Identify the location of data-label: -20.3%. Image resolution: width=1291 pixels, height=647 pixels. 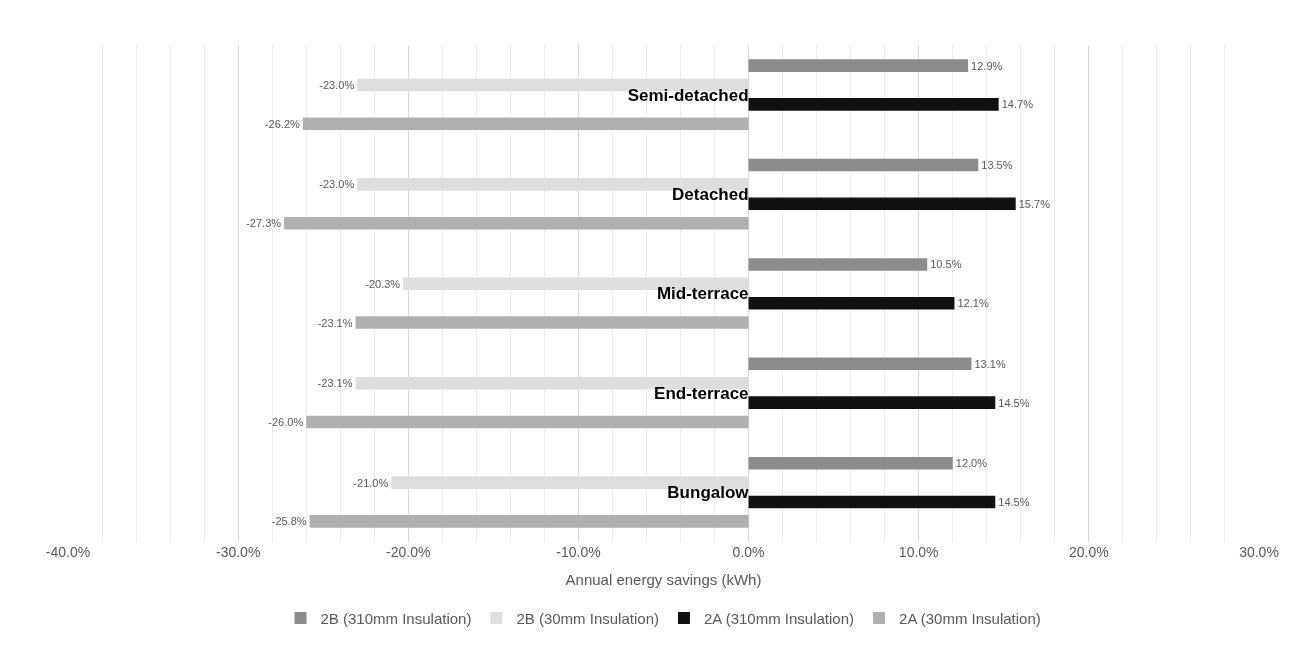
(383, 283).